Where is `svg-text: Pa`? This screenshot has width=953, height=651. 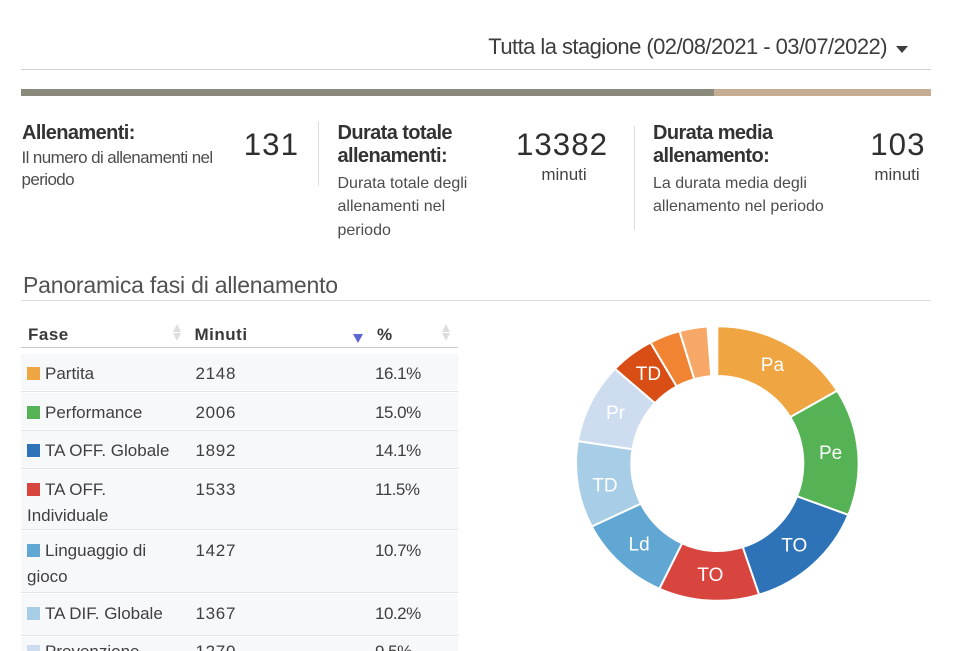 svg-text: Pa is located at coordinates (773, 365).